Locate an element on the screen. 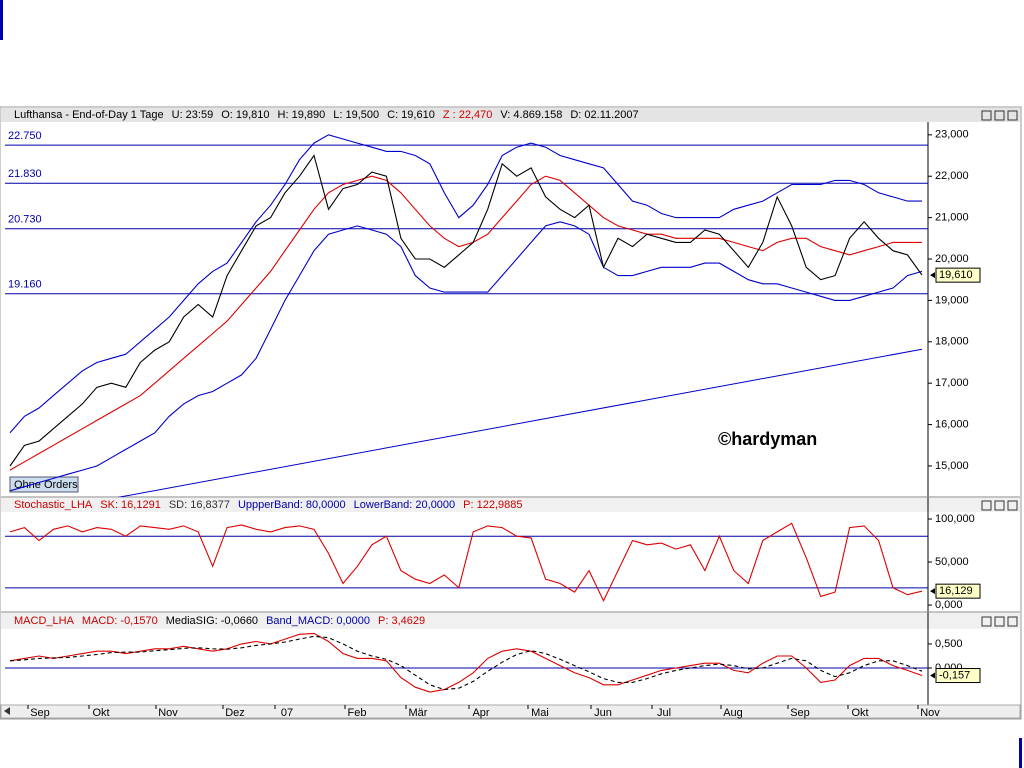 This screenshot has height=768, width=1024. x-tick-label: Mär is located at coordinates (418, 713).